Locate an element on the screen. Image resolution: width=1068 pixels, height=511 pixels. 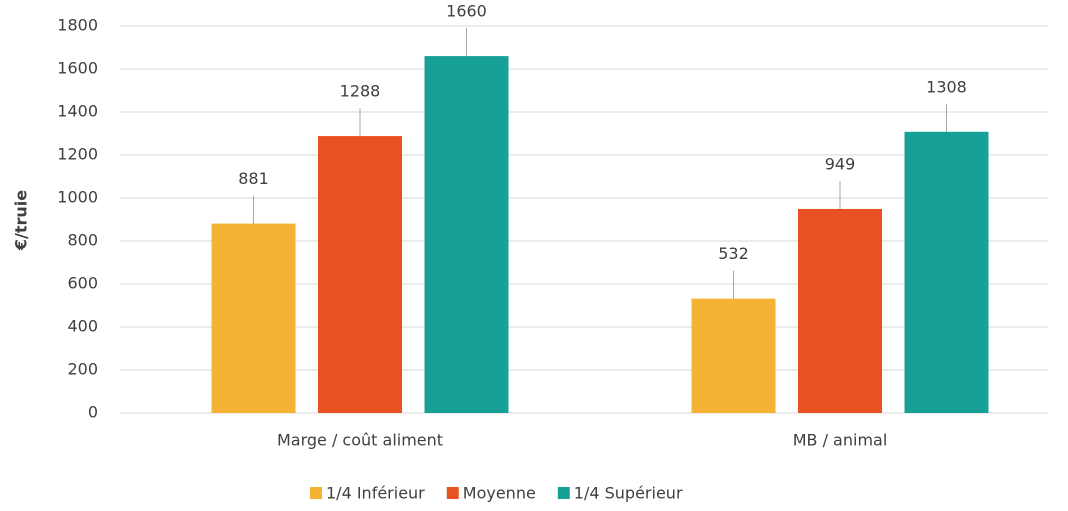
x-tick-label: MB / animal is located at coordinates (840, 440).